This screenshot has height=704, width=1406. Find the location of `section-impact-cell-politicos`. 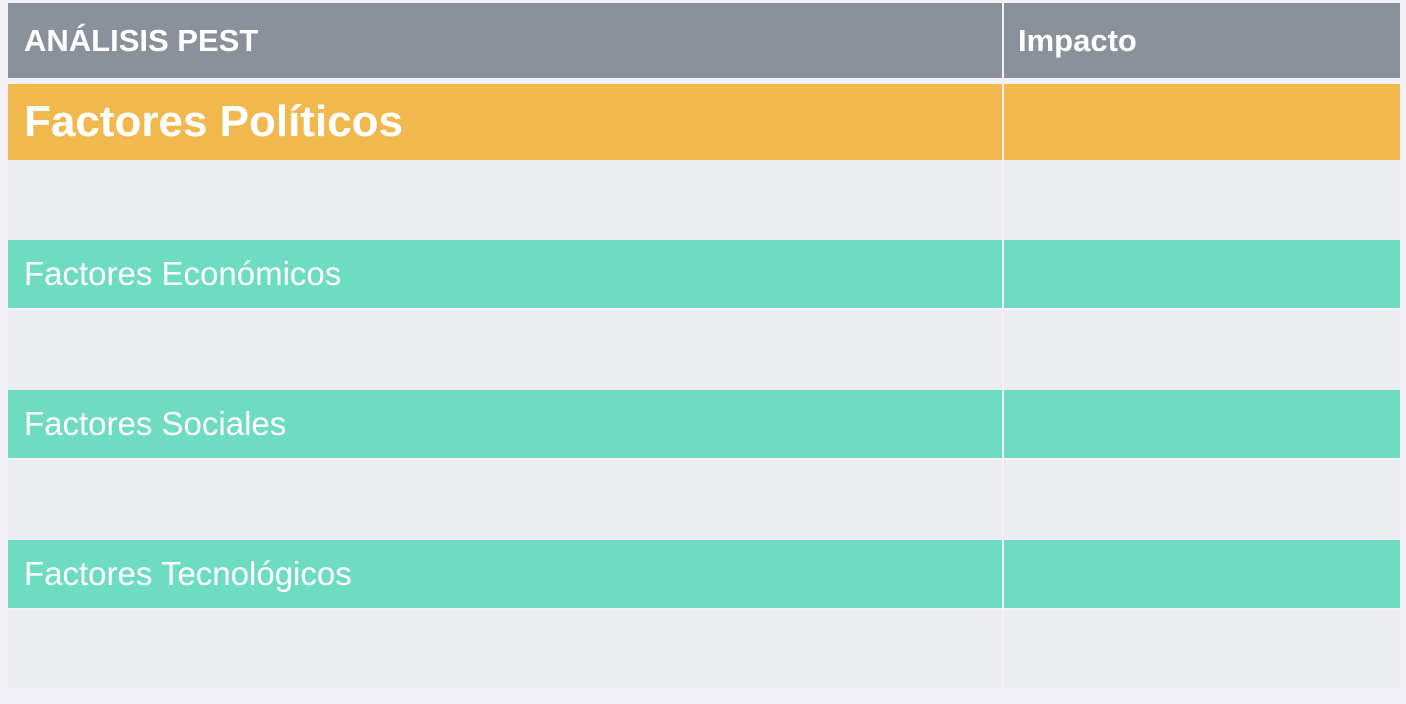

section-impact-cell-politicos is located at coordinates (1202, 122).